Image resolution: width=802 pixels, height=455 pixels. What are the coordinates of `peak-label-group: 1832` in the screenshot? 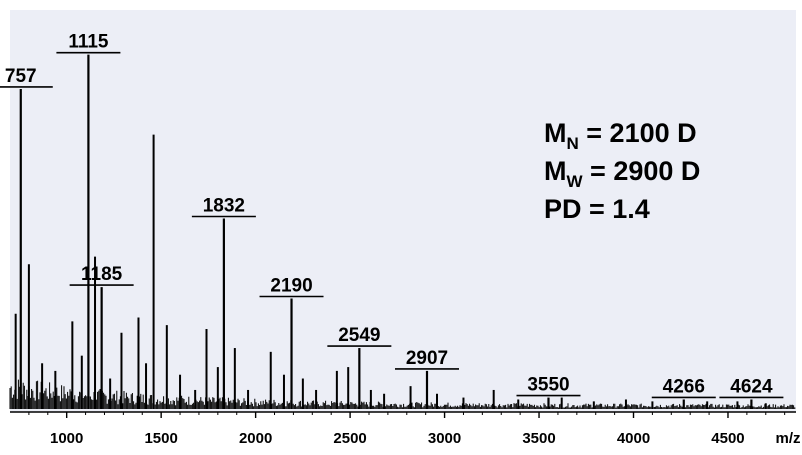 It's located at (223, 207).